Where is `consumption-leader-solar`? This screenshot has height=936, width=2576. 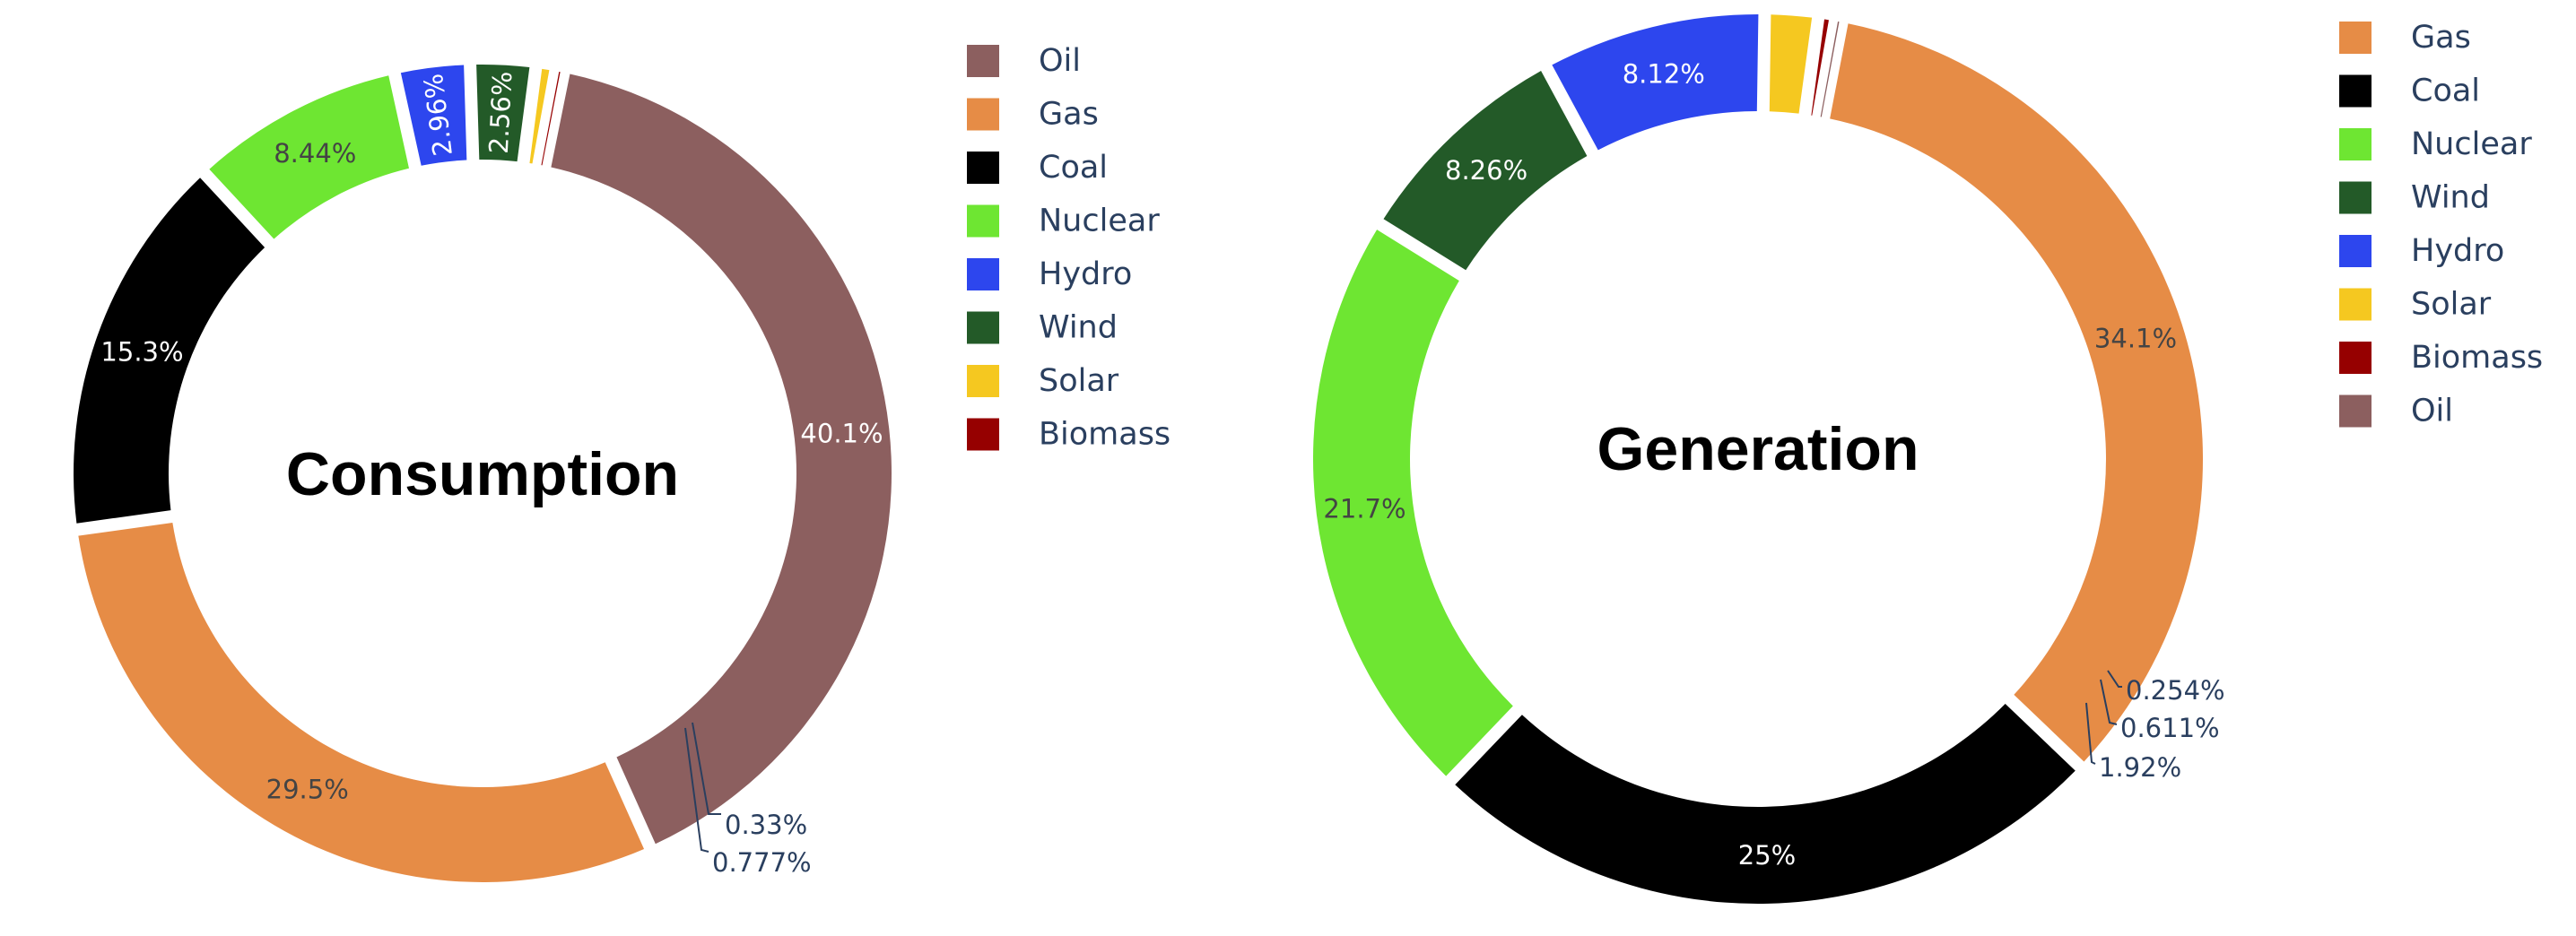
consumption-leader-solar is located at coordinates (696, 790).